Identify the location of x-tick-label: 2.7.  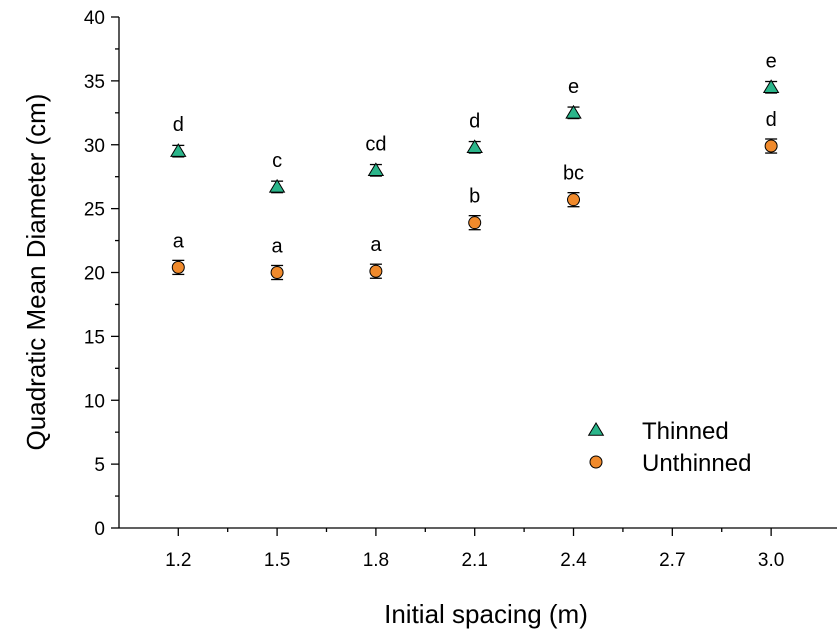
(672, 560).